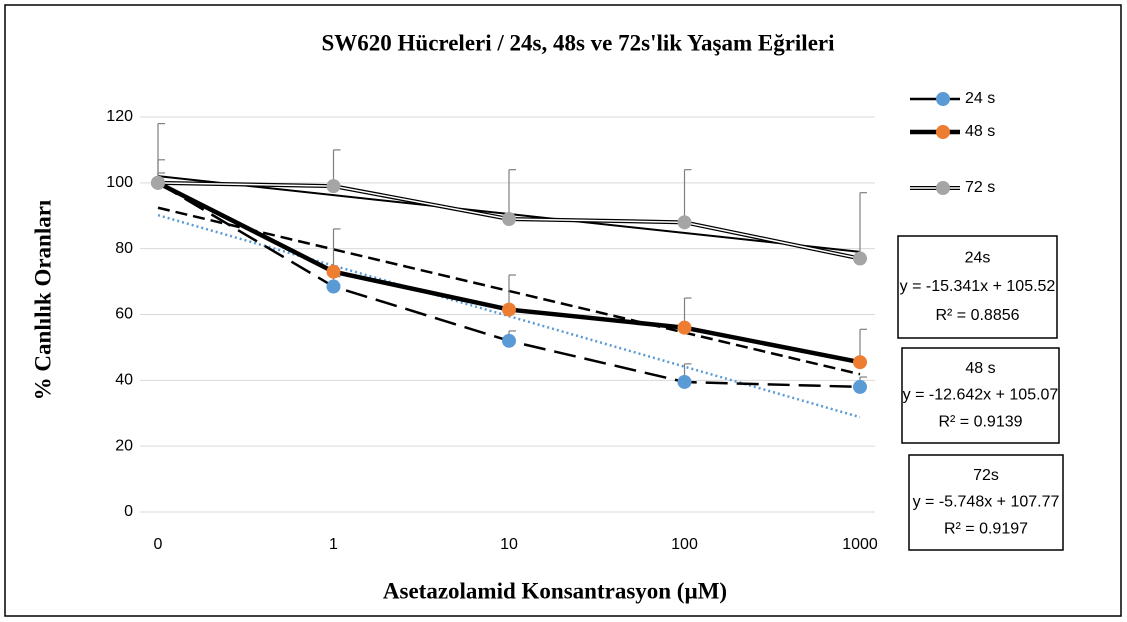 The height and width of the screenshot is (622, 1127). What do you see at coordinates (980, 98) in the screenshot?
I see `legend-label: 24 s` at bounding box center [980, 98].